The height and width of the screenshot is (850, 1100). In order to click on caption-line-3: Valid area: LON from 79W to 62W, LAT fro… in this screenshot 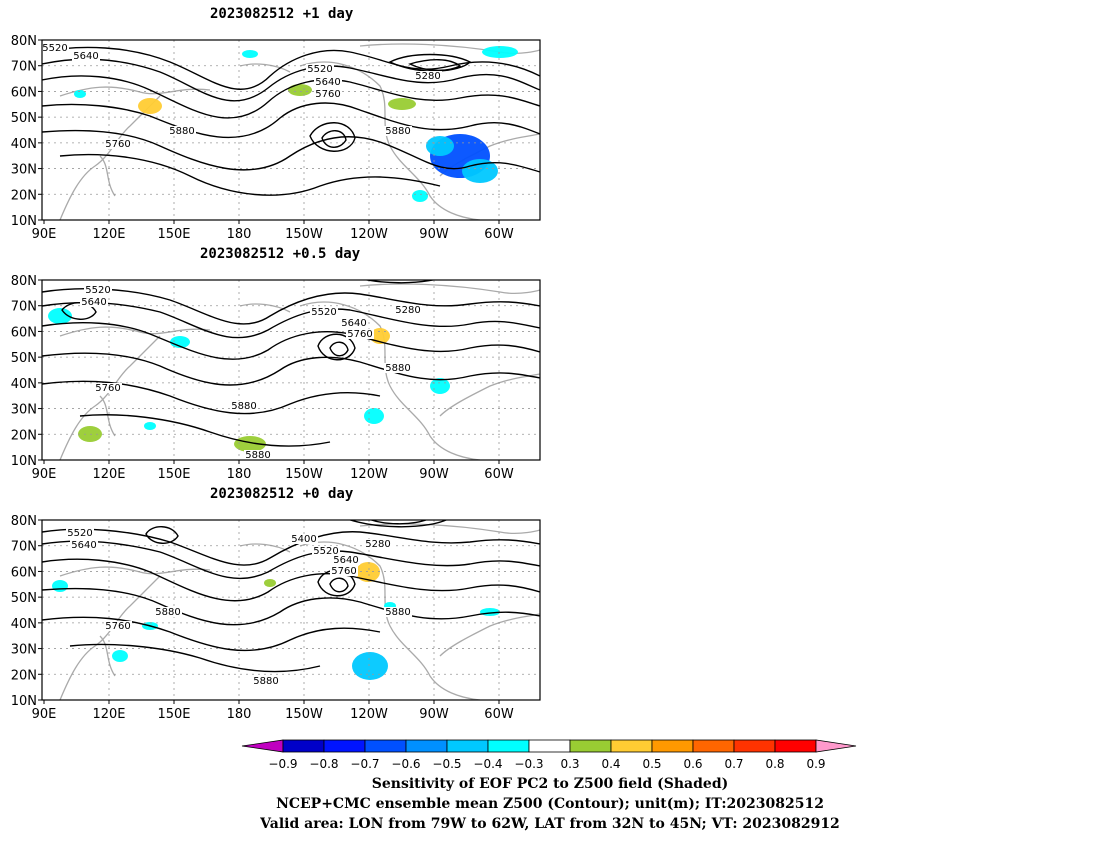, I will do `click(550, 824)`.